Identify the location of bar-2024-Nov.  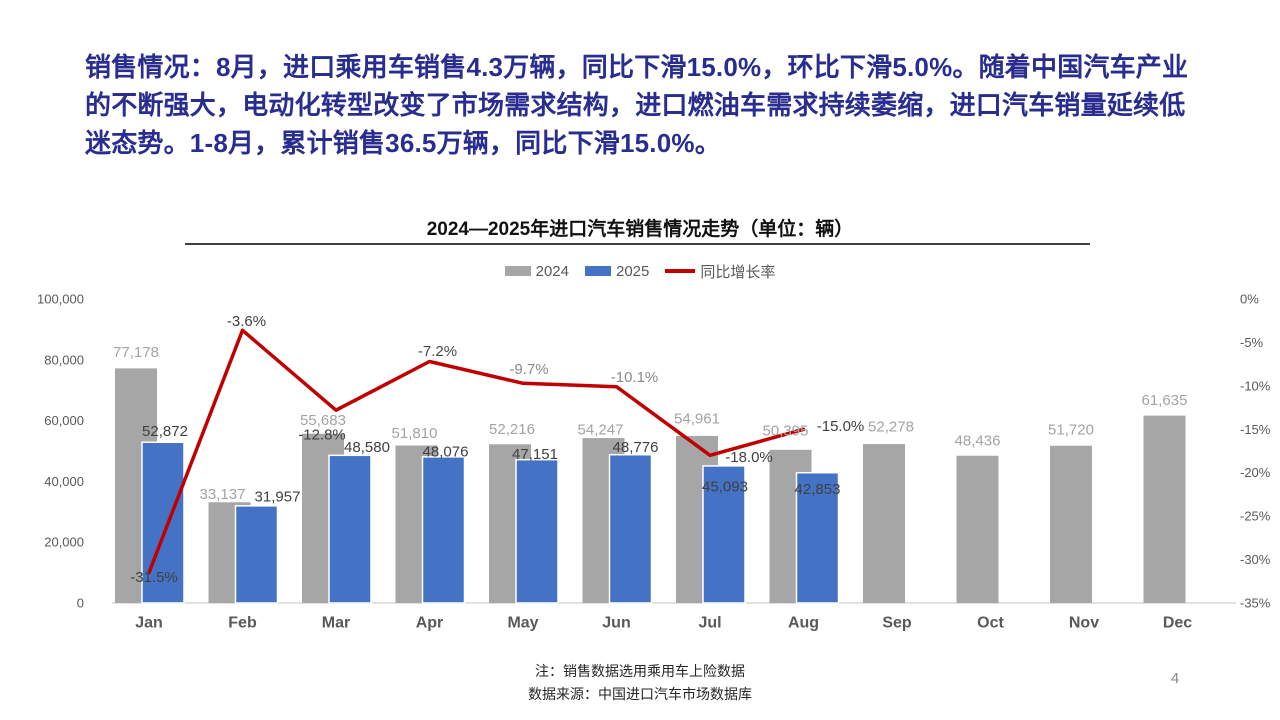
(1071, 524).